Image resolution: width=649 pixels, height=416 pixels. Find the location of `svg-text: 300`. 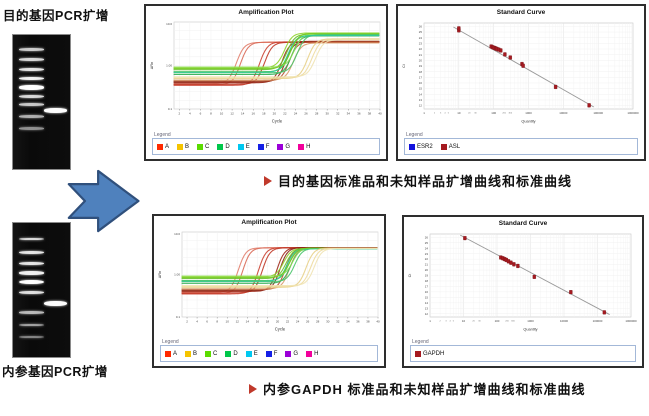

svg-text: 300 is located at coordinates (510, 114).